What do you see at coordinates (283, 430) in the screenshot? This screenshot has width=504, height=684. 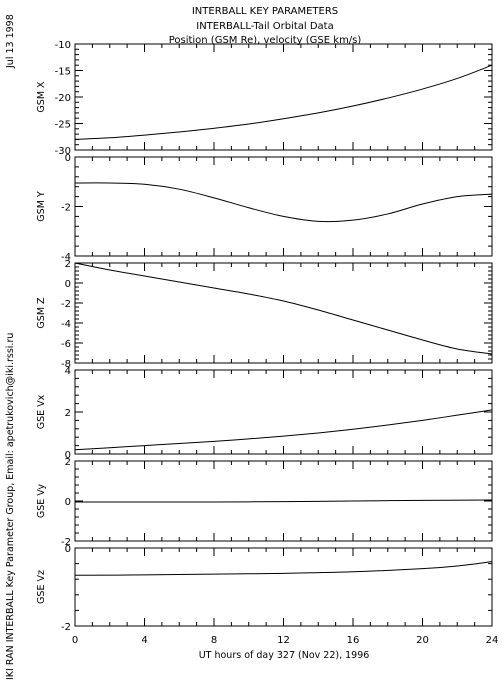 I see `series-line-gse-vx` at bounding box center [283, 430].